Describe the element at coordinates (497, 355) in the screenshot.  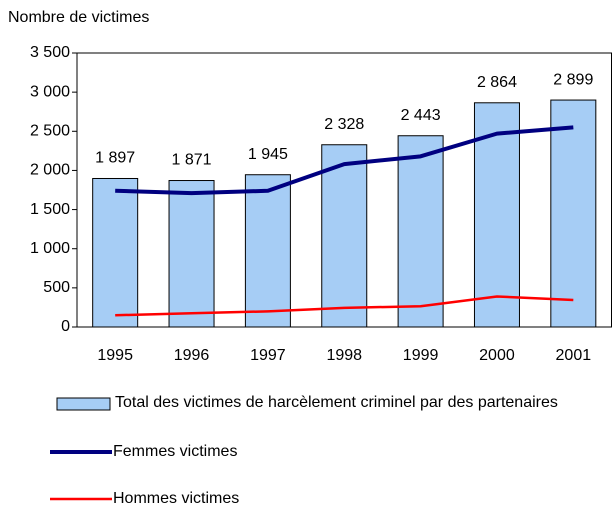
I see `x-tick-label: 2000` at that location.